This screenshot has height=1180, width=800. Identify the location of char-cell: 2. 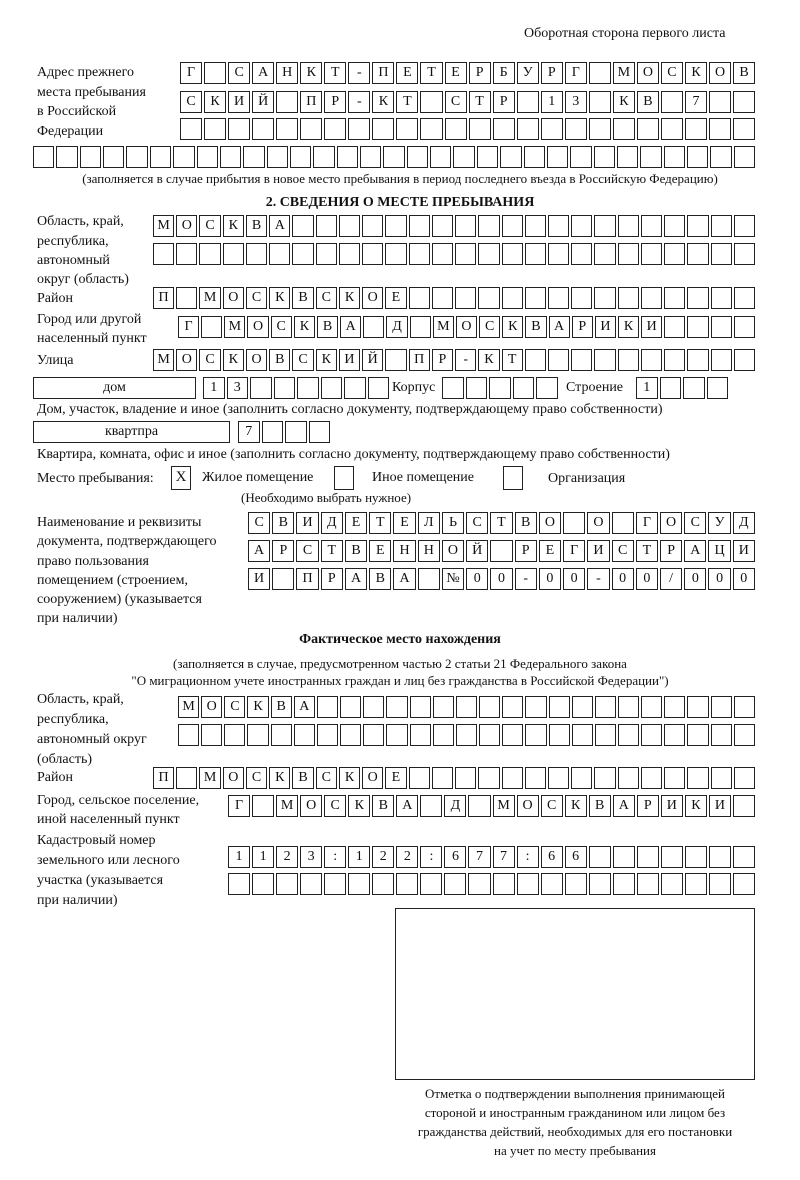
(383, 857).